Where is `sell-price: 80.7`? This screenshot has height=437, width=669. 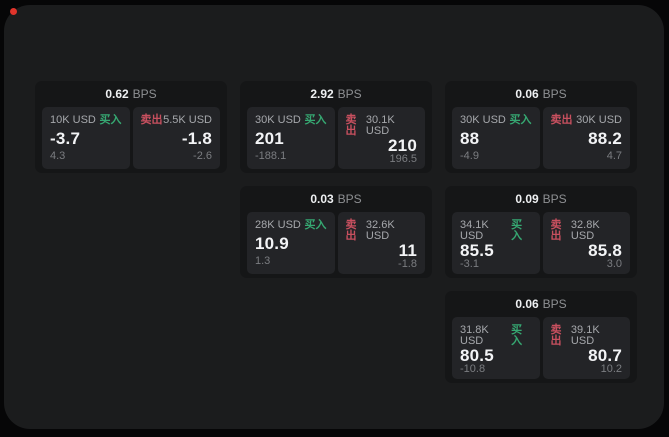 sell-price: 80.7 is located at coordinates (605, 355).